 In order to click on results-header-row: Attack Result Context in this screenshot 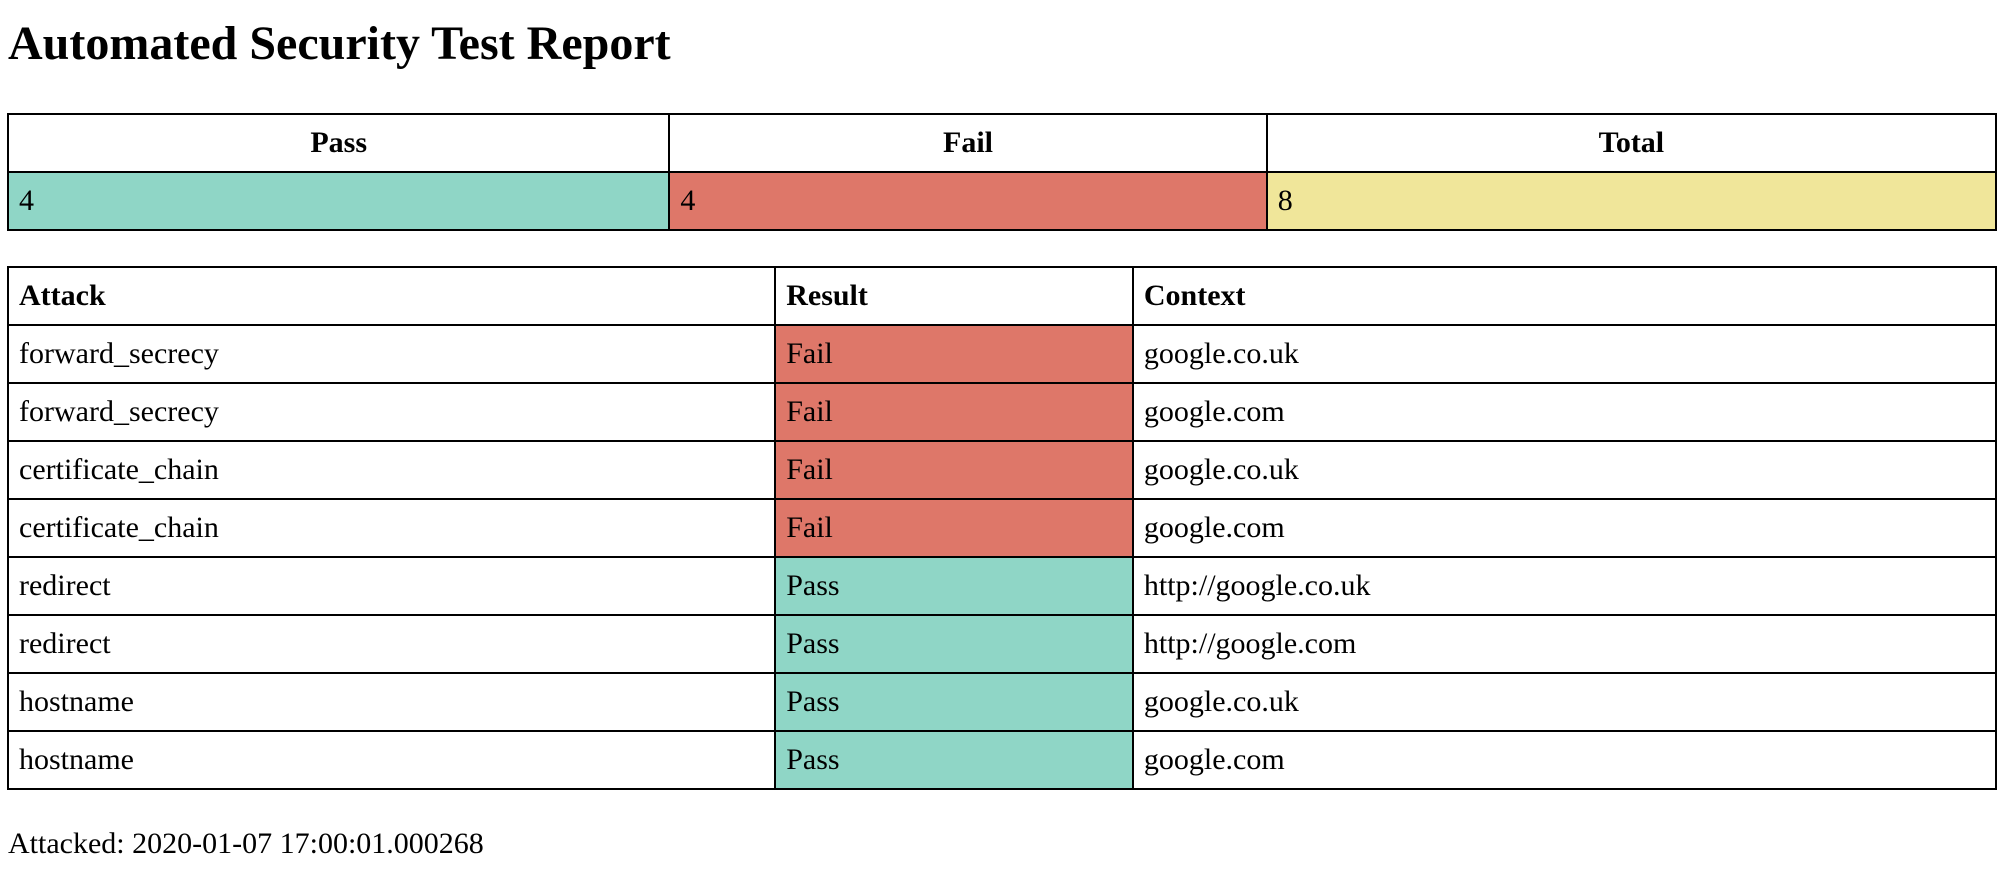, I will do `click(1002, 296)`.